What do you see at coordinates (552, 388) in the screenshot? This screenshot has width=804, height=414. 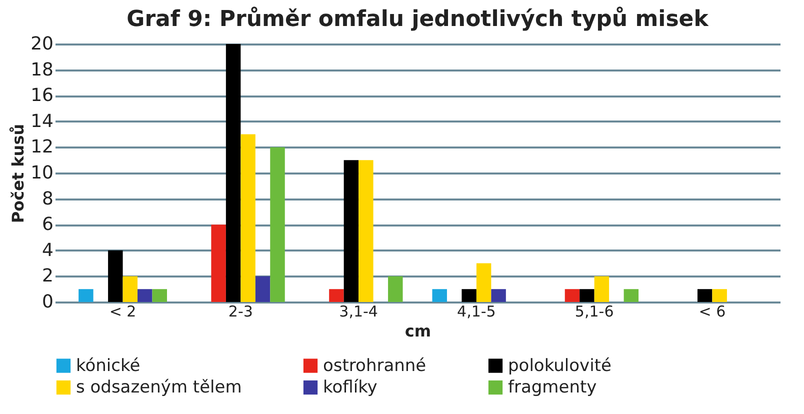 I see `legend-label: fragmenty` at bounding box center [552, 388].